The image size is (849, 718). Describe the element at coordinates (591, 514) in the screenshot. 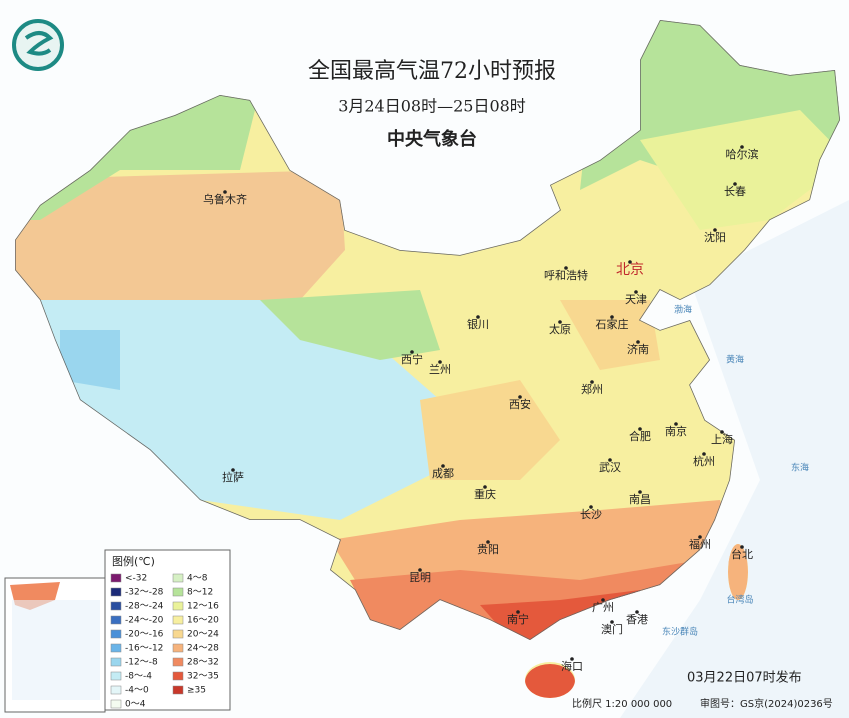

I see `city-label: 长沙` at that location.